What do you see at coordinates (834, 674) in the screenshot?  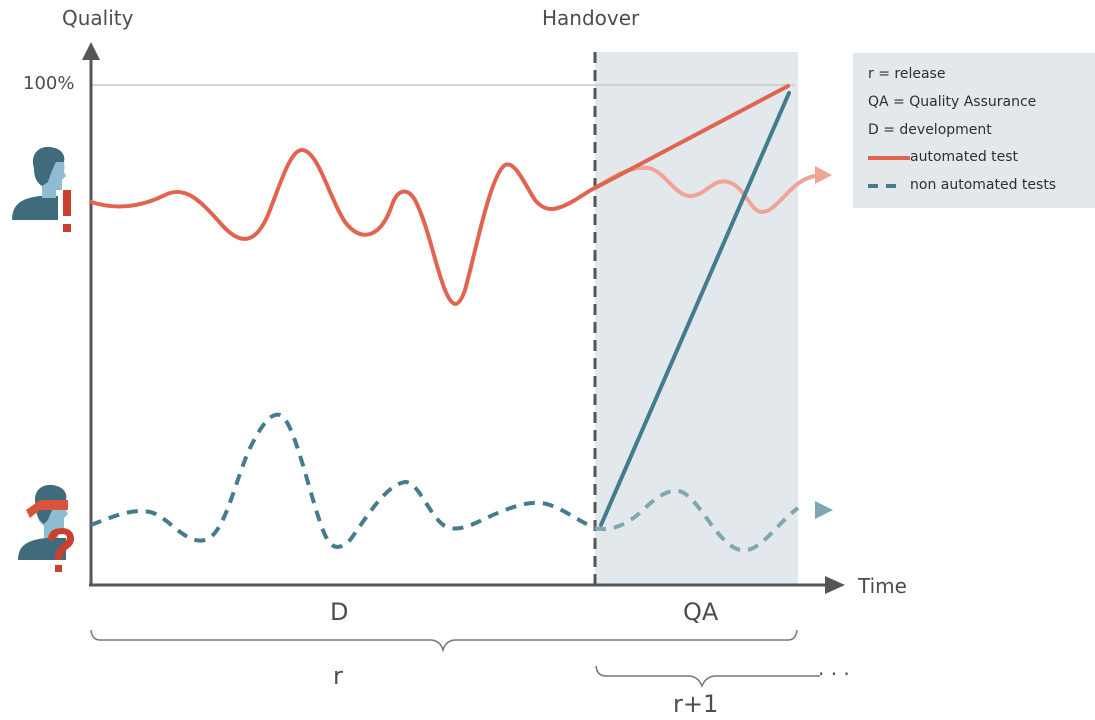 I see `ellipsis-label: · · ·` at bounding box center [834, 674].